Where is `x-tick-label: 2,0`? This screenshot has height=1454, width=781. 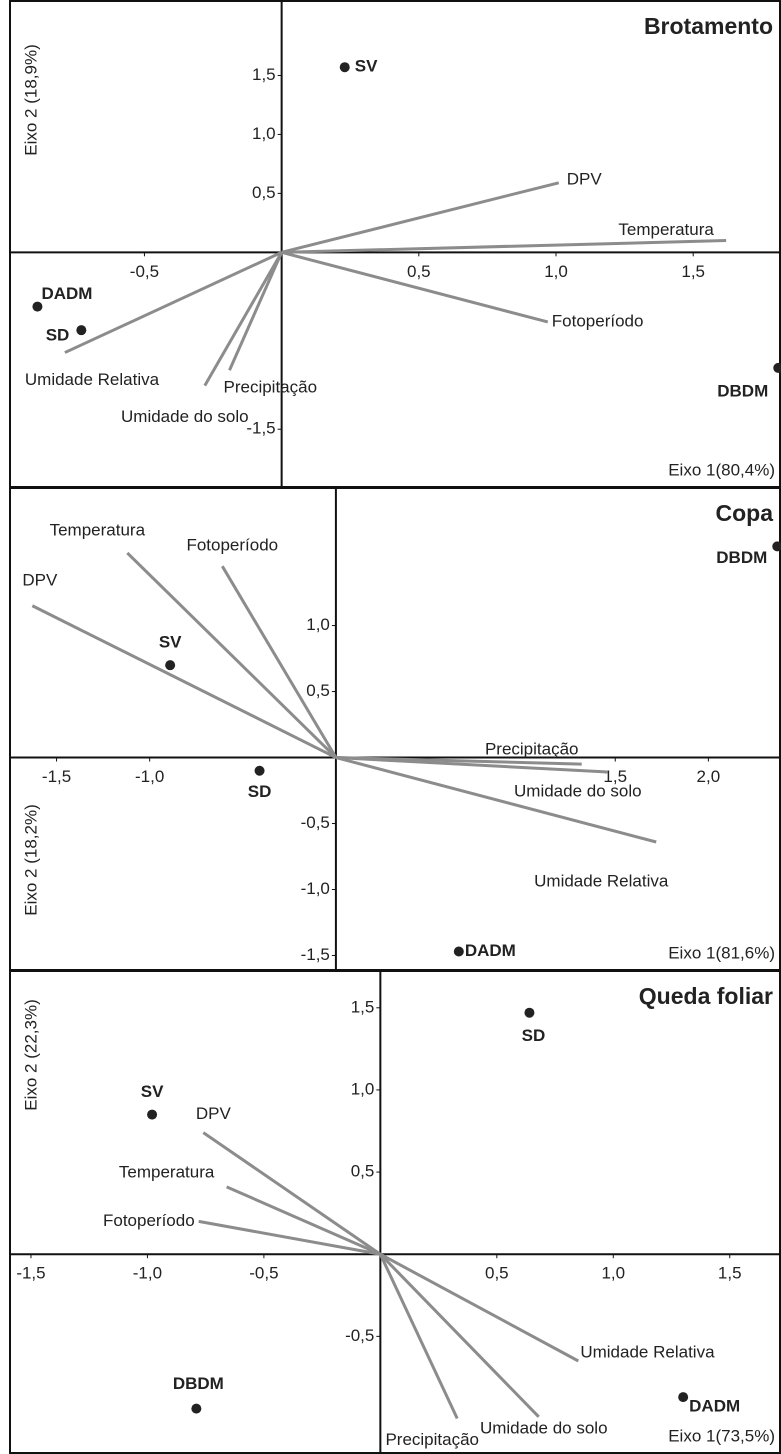
x-tick-label: 2,0 is located at coordinates (709, 776).